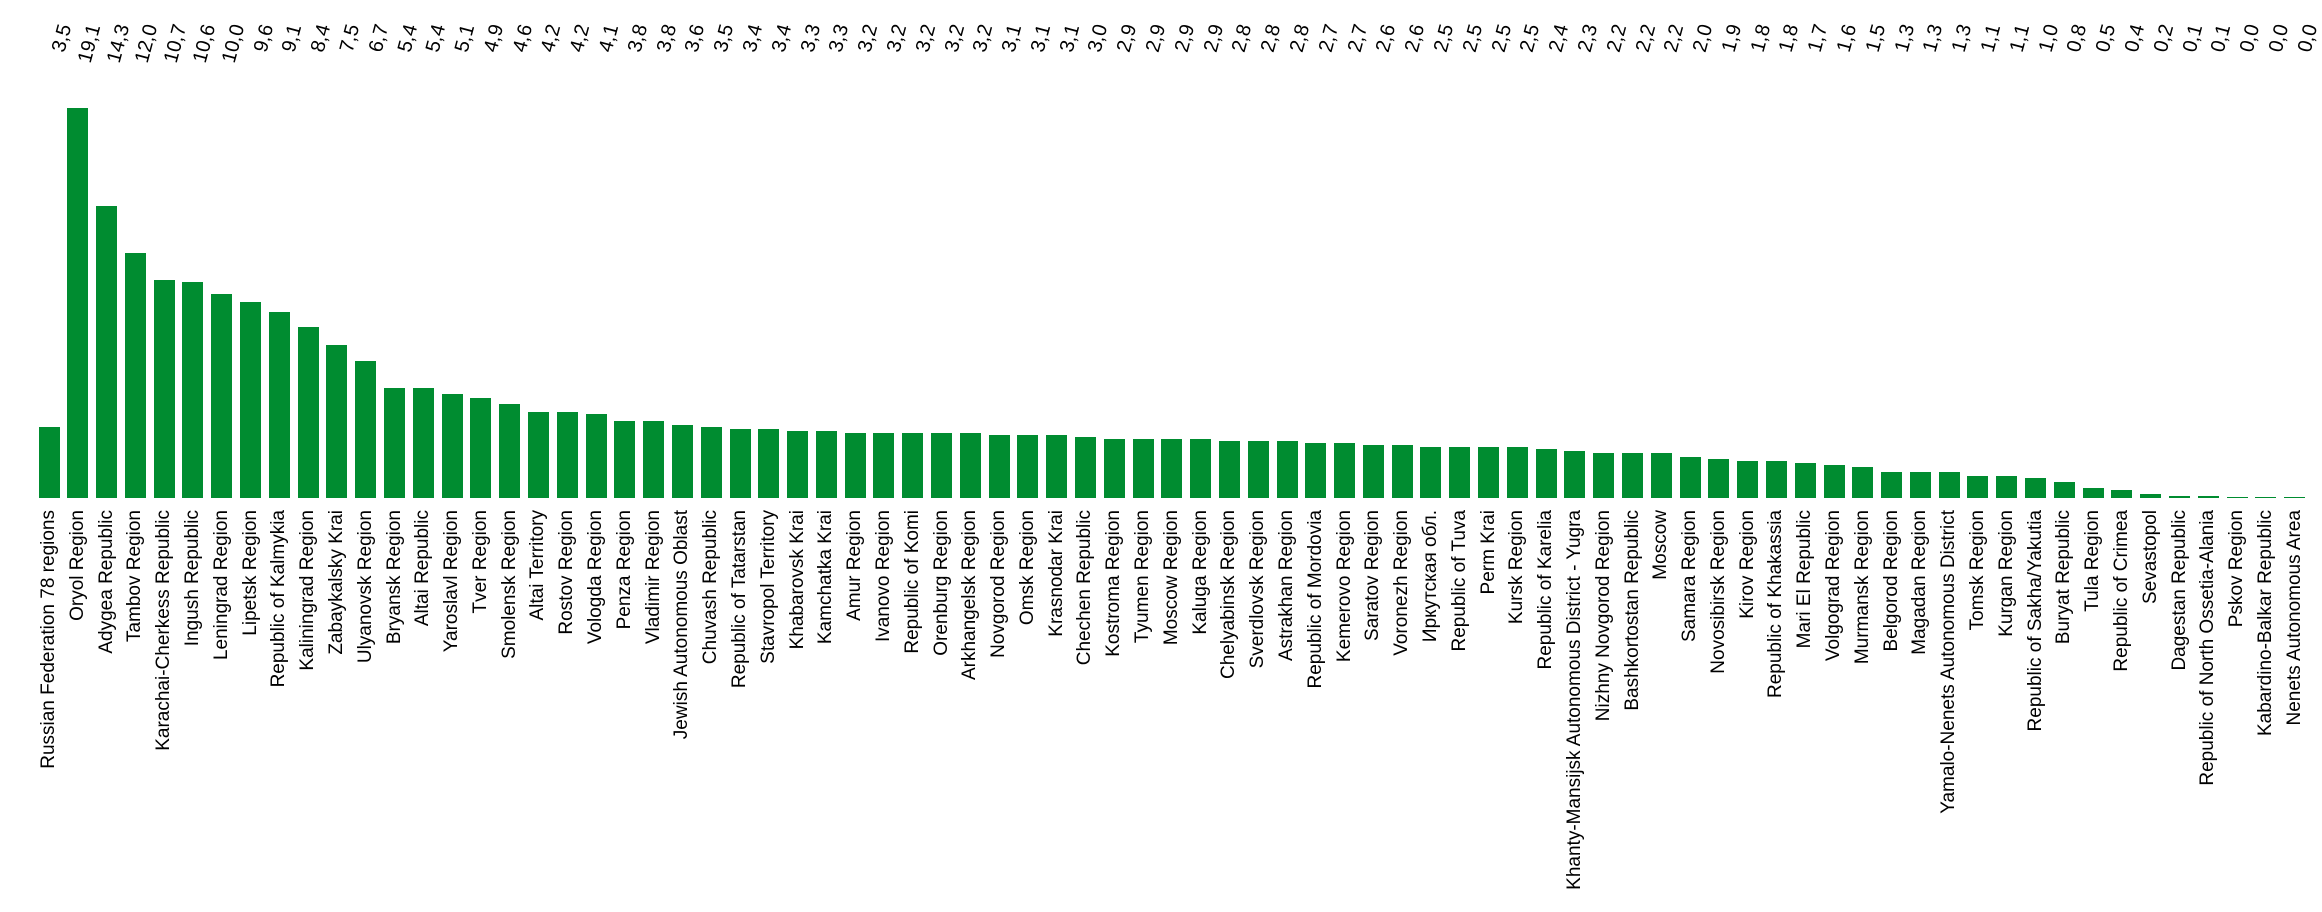 This screenshot has width=2322, height=912. Describe the element at coordinates (1833, 586) in the screenshot. I see `x-axis-category-label: Volgograd Region` at that location.